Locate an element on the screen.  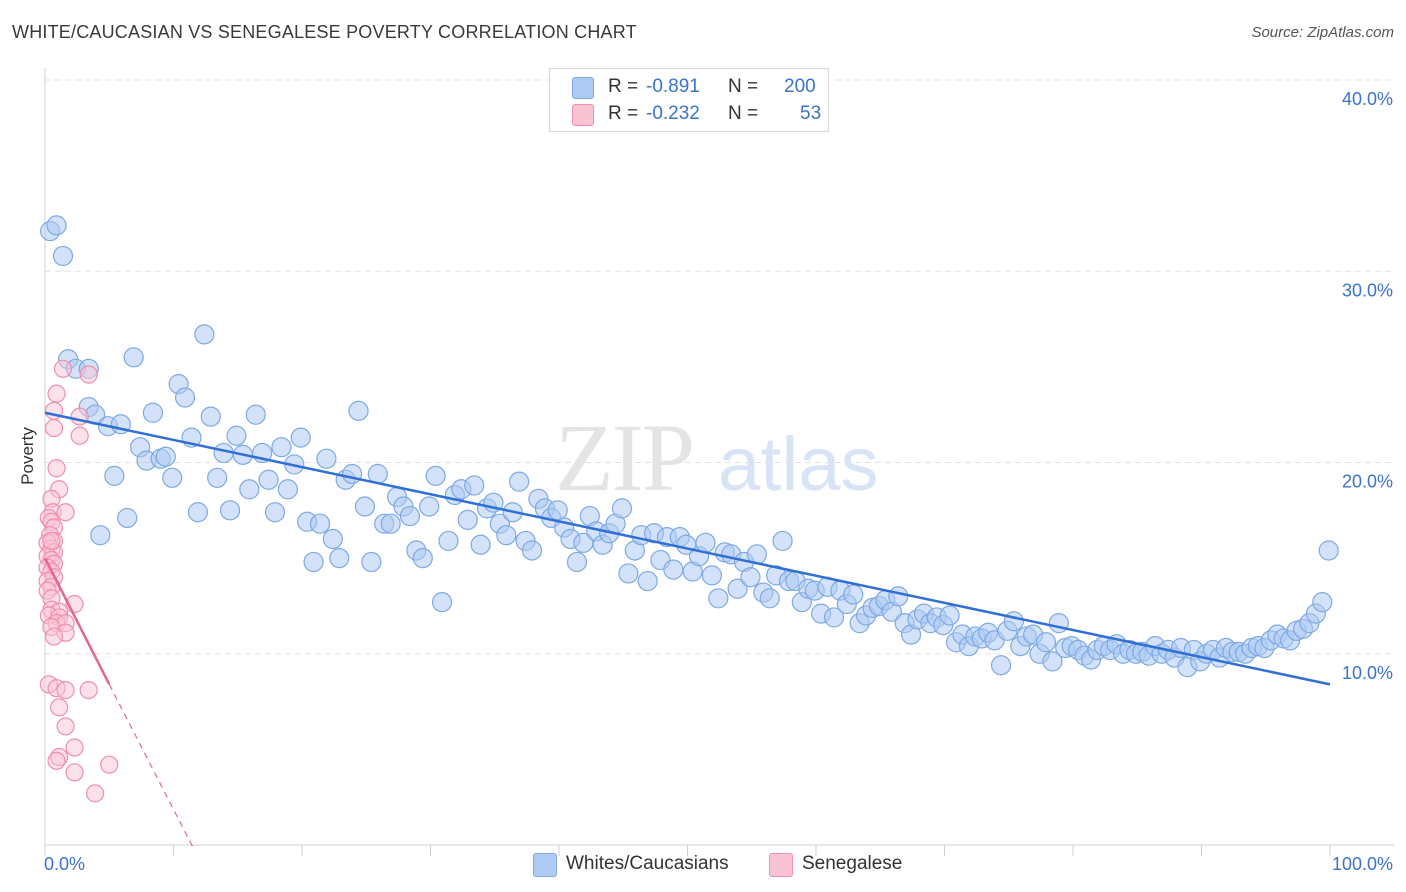
y-axis-label: Poverty is located at coordinates (27, 456).